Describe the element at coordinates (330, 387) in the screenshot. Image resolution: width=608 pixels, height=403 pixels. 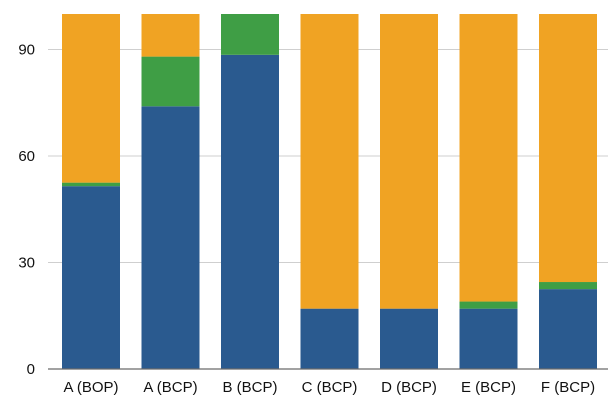
I see `x-tick-label-4: C (BCP)` at that location.